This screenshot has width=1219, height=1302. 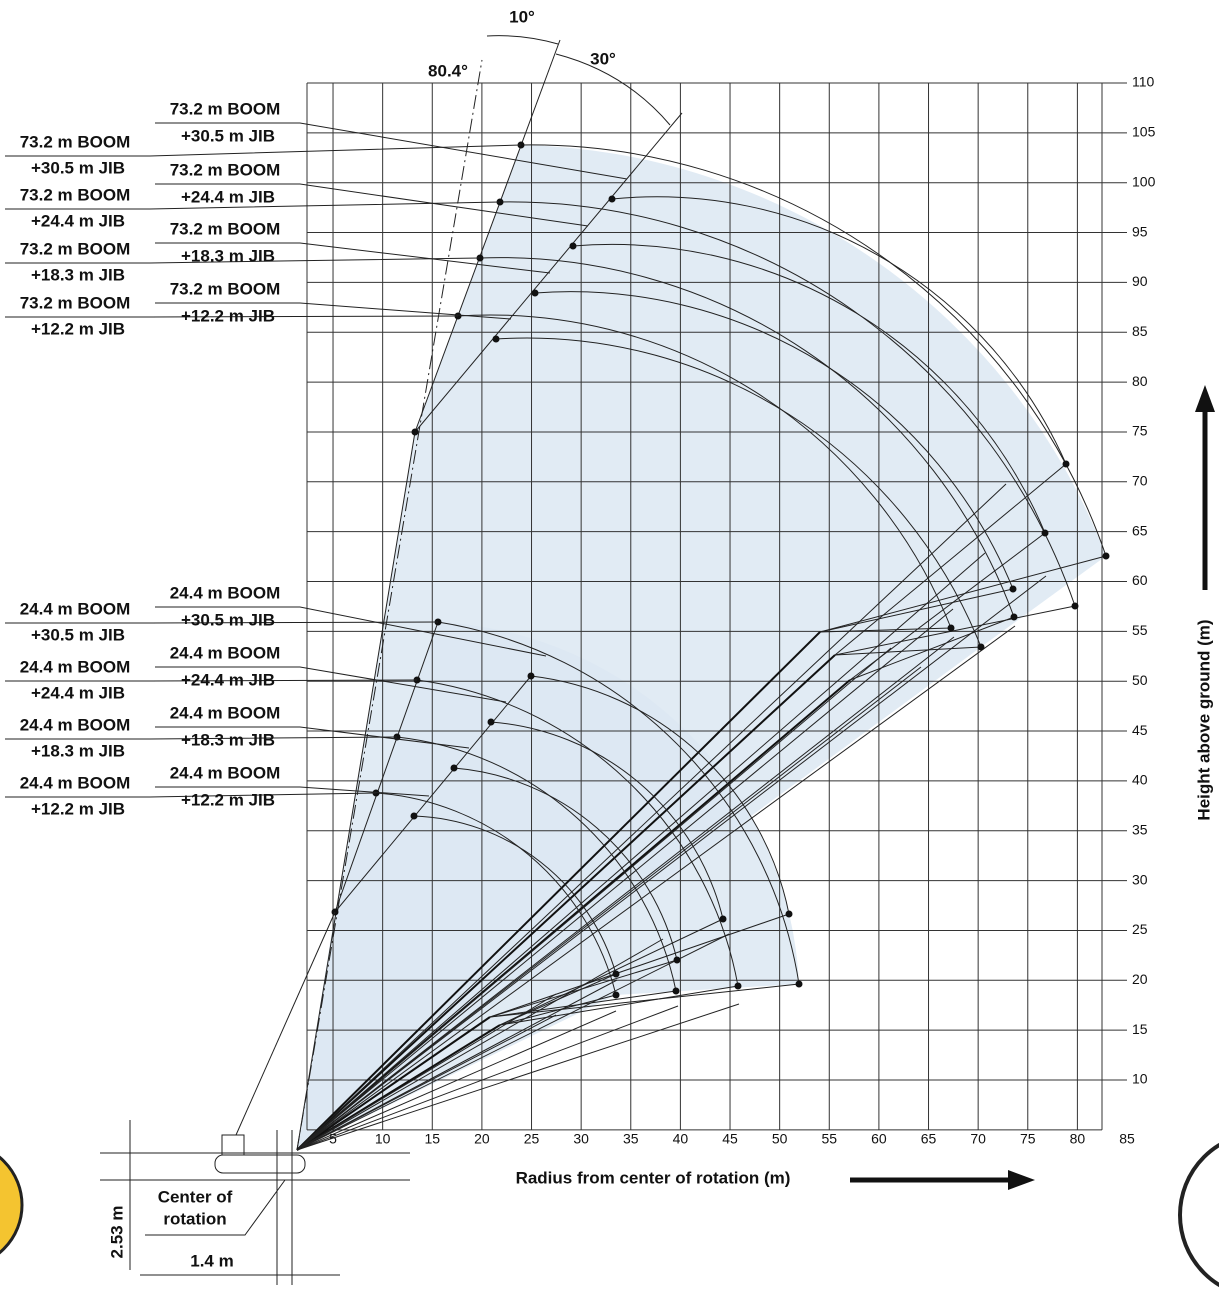 What do you see at coordinates (194, 1218) in the screenshot?
I see `center-label: rotation` at bounding box center [194, 1218].